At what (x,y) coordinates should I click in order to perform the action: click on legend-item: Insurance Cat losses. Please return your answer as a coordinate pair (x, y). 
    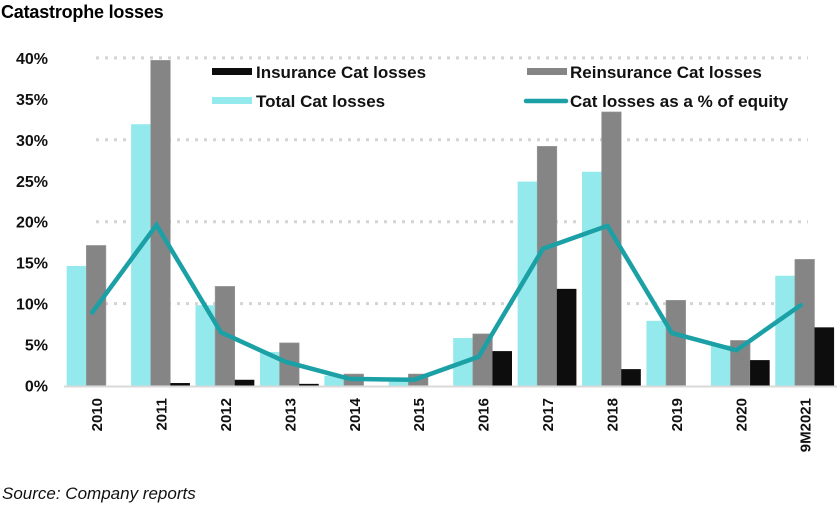
    Looking at the image, I should click on (319, 72).